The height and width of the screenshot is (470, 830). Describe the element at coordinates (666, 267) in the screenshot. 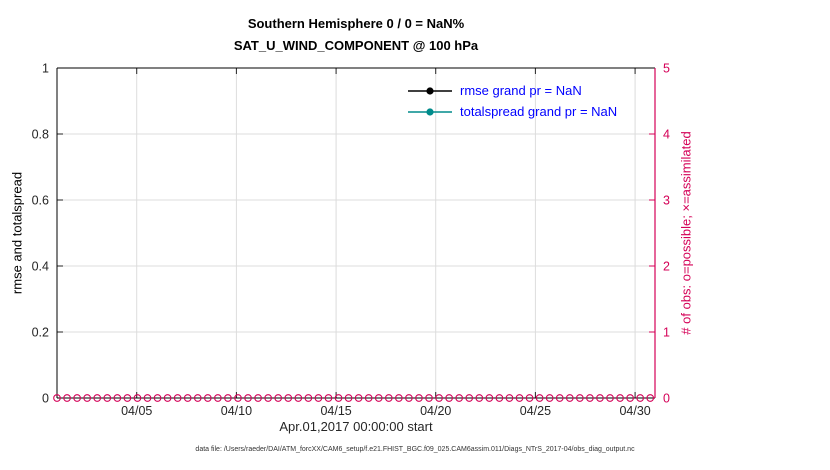

I see `right-y-tick-label: 2` at that location.